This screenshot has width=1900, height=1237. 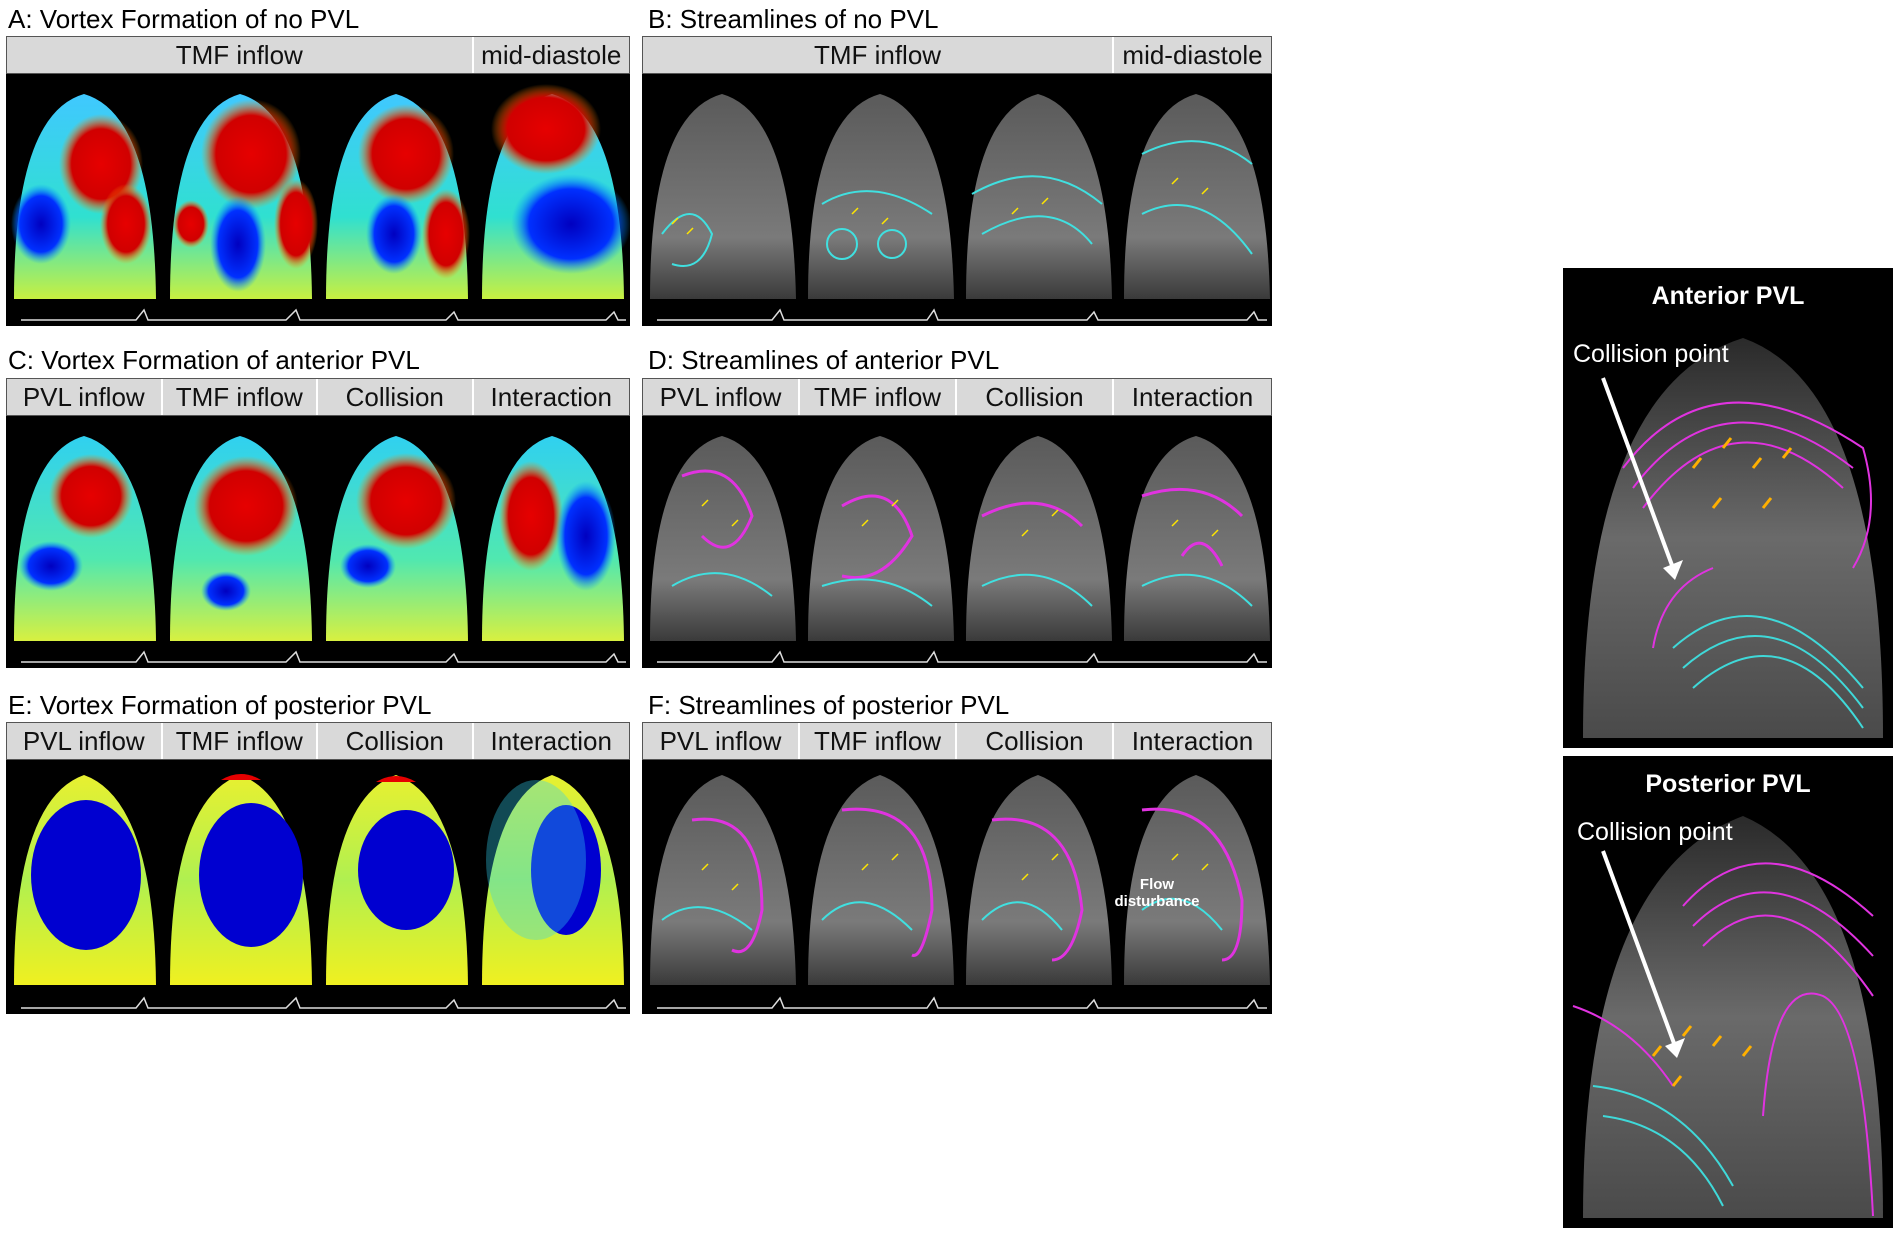 I want to click on panel-d-header-collision: Collision, so click(x=1035, y=397).